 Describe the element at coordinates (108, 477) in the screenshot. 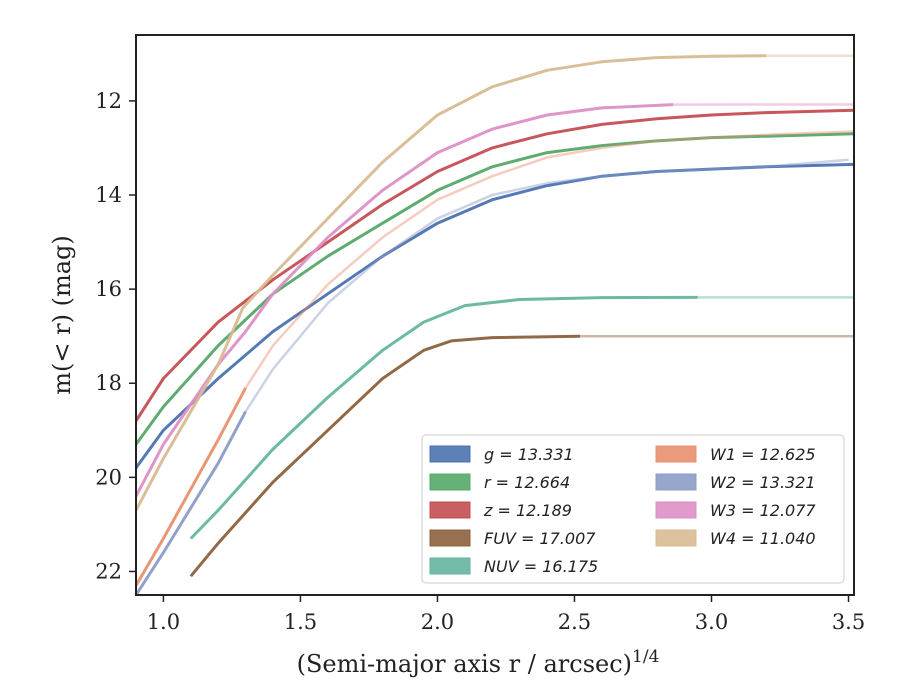

I see `y-tick-label: 20` at that location.